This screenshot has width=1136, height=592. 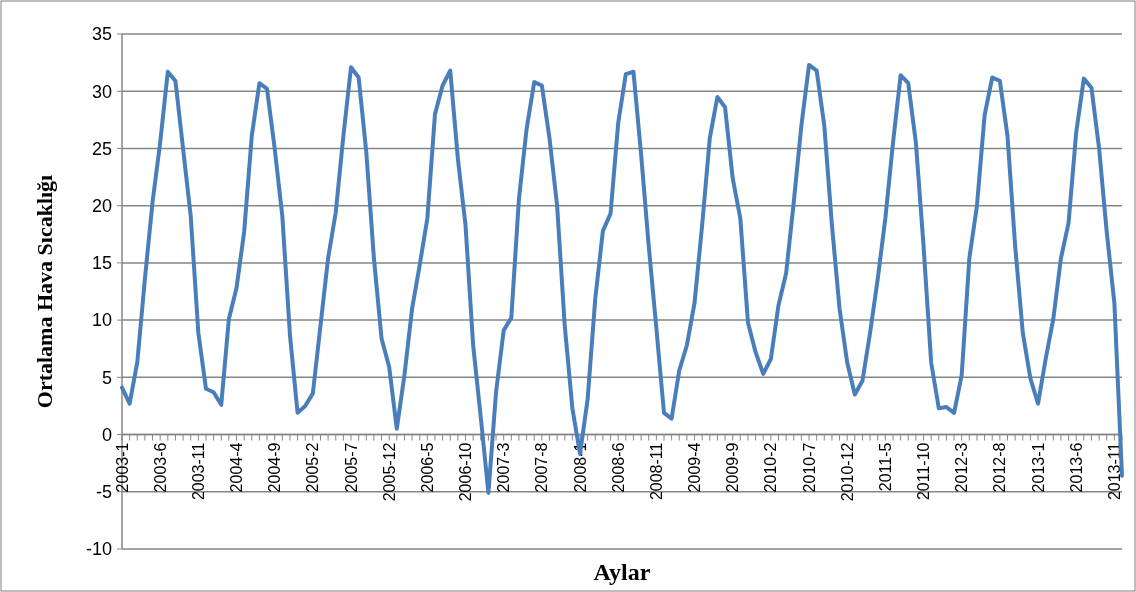 I want to click on y-tick-label: 20, so click(x=101, y=205).